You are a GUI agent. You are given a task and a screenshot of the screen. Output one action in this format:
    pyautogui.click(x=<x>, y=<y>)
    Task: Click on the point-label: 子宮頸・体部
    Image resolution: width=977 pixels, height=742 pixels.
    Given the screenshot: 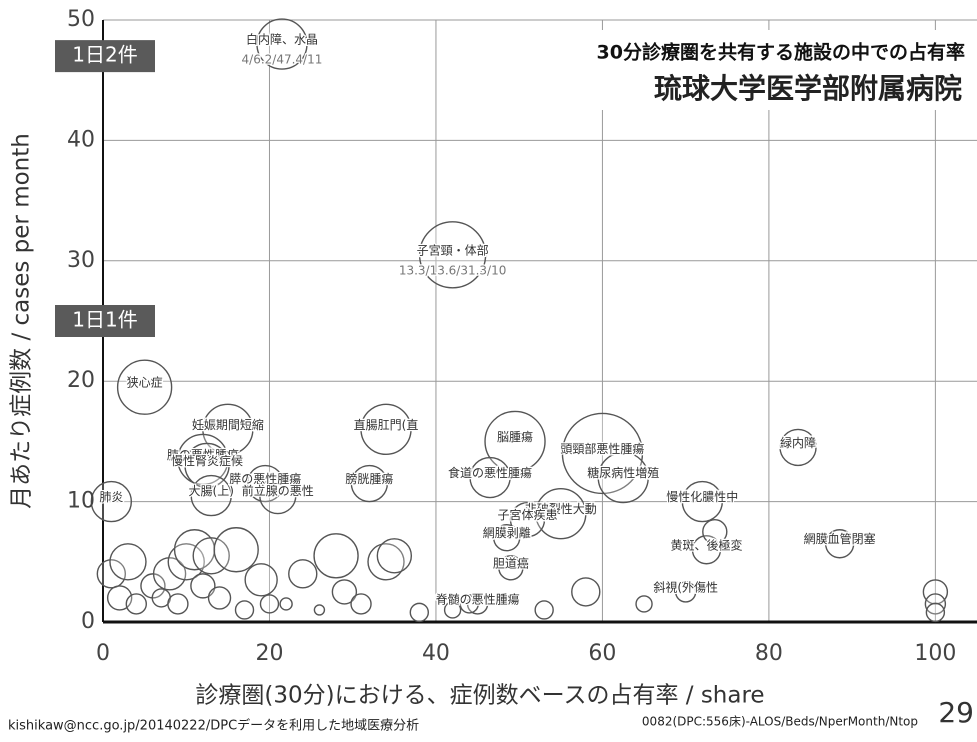 What is the action you would take?
    pyautogui.click(x=453, y=249)
    